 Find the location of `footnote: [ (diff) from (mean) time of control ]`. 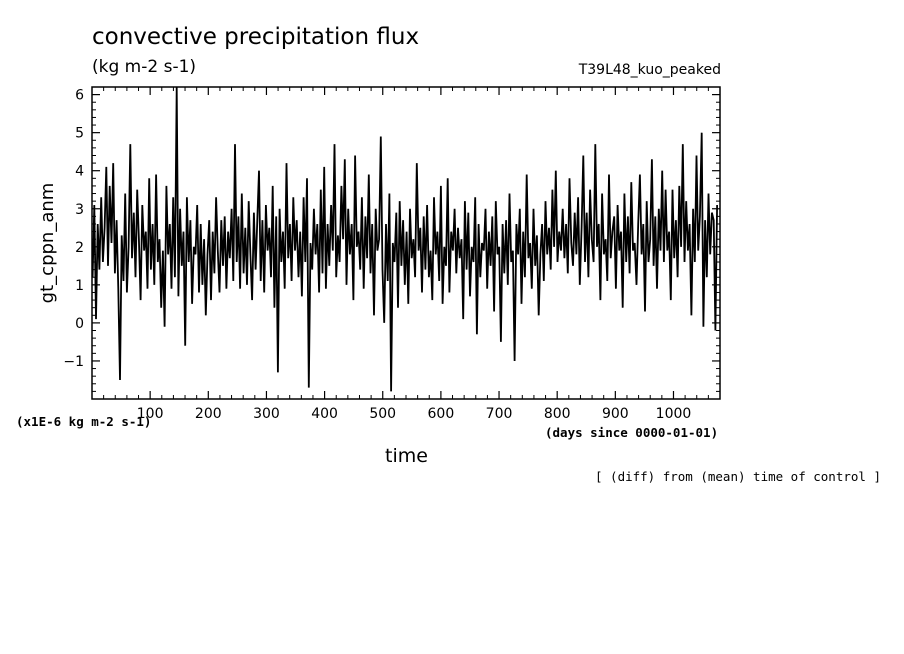

footnote: [ (diff) from (mean) time of control ] is located at coordinates (738, 476).